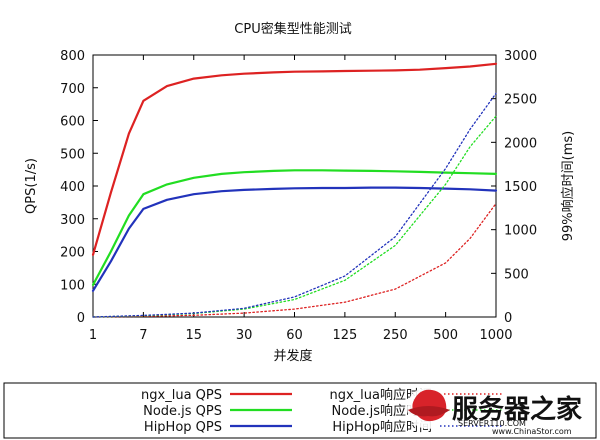  Describe the element at coordinates (244, 335) in the screenshot. I see `tick-label-x: 30` at that location.